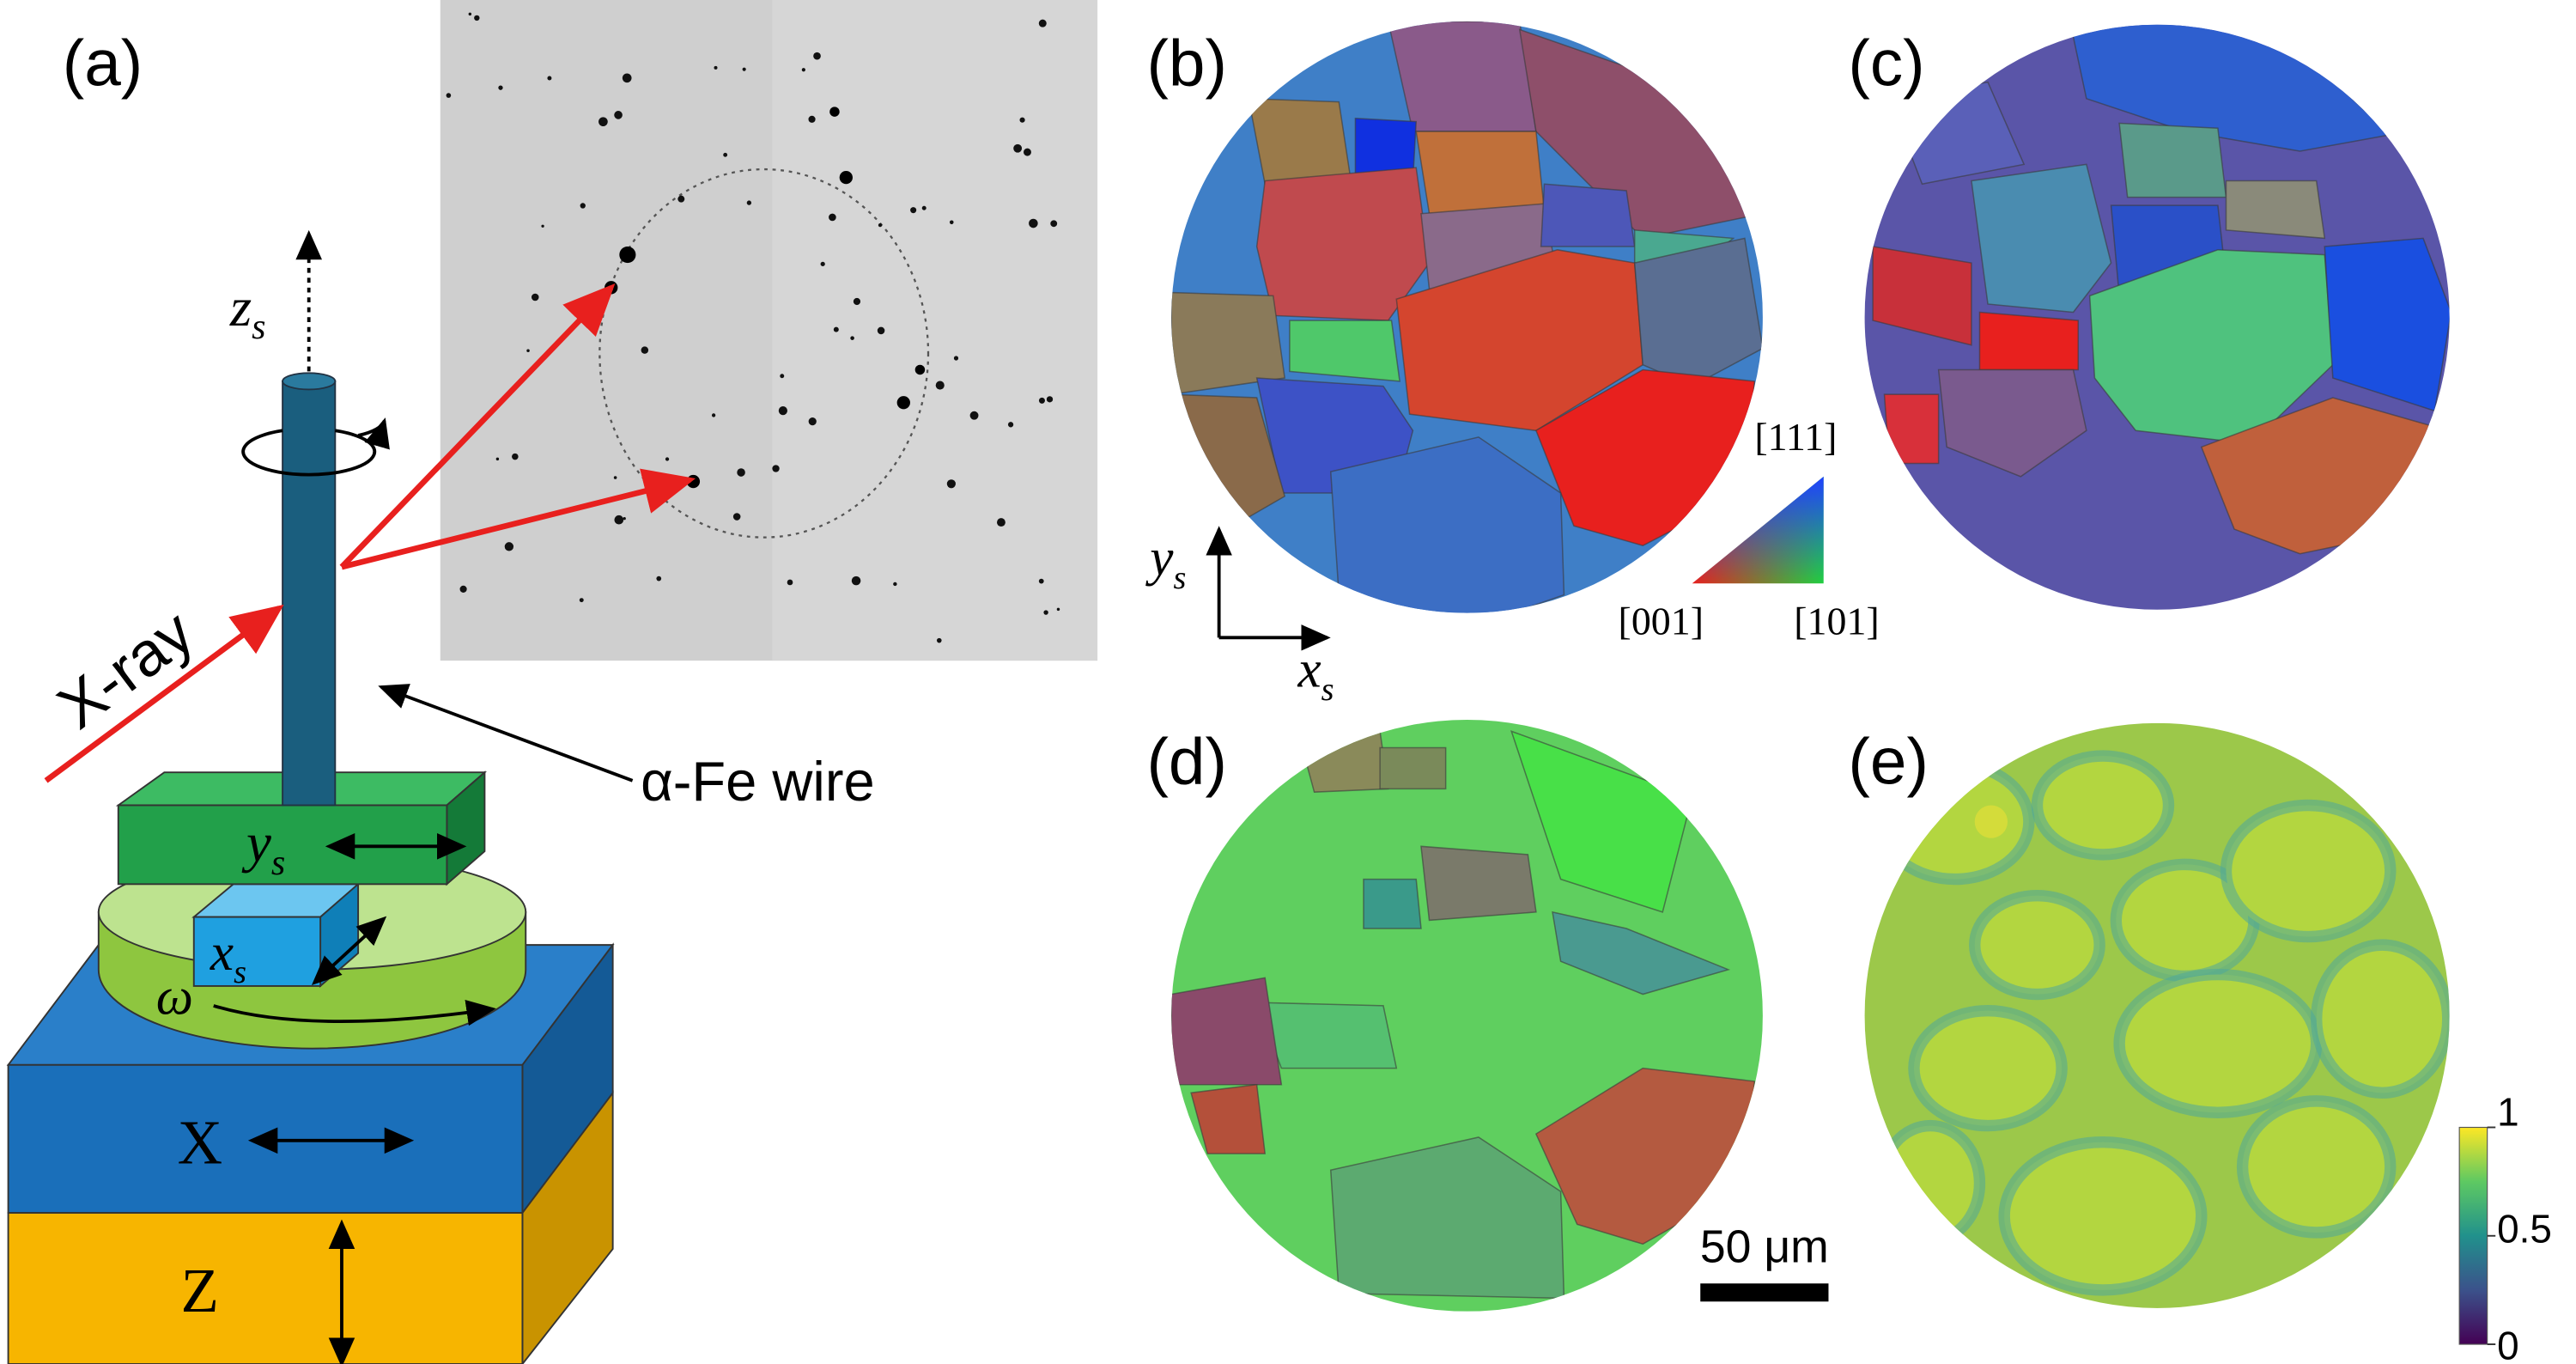  Describe the element at coordinates (2508, 1344) in the screenshot. I see `colorbar-tick-label: 0` at that location.